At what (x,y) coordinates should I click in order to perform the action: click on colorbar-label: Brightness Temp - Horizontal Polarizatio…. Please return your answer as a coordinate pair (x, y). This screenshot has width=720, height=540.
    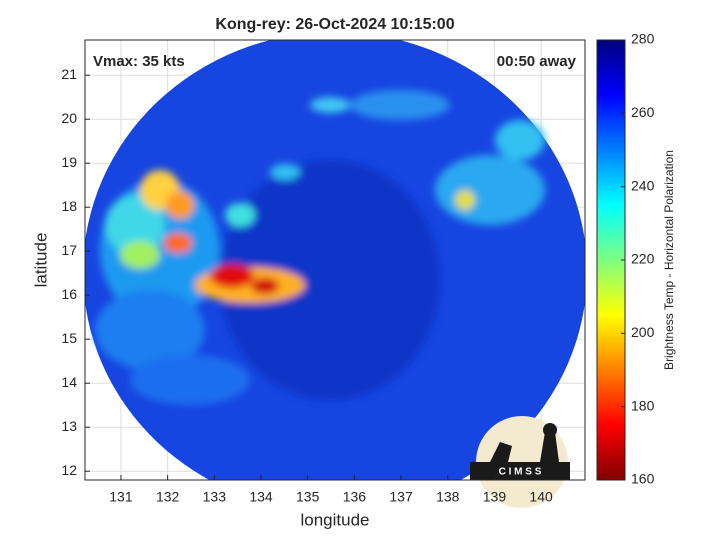
    Looking at the image, I should click on (669, 260).